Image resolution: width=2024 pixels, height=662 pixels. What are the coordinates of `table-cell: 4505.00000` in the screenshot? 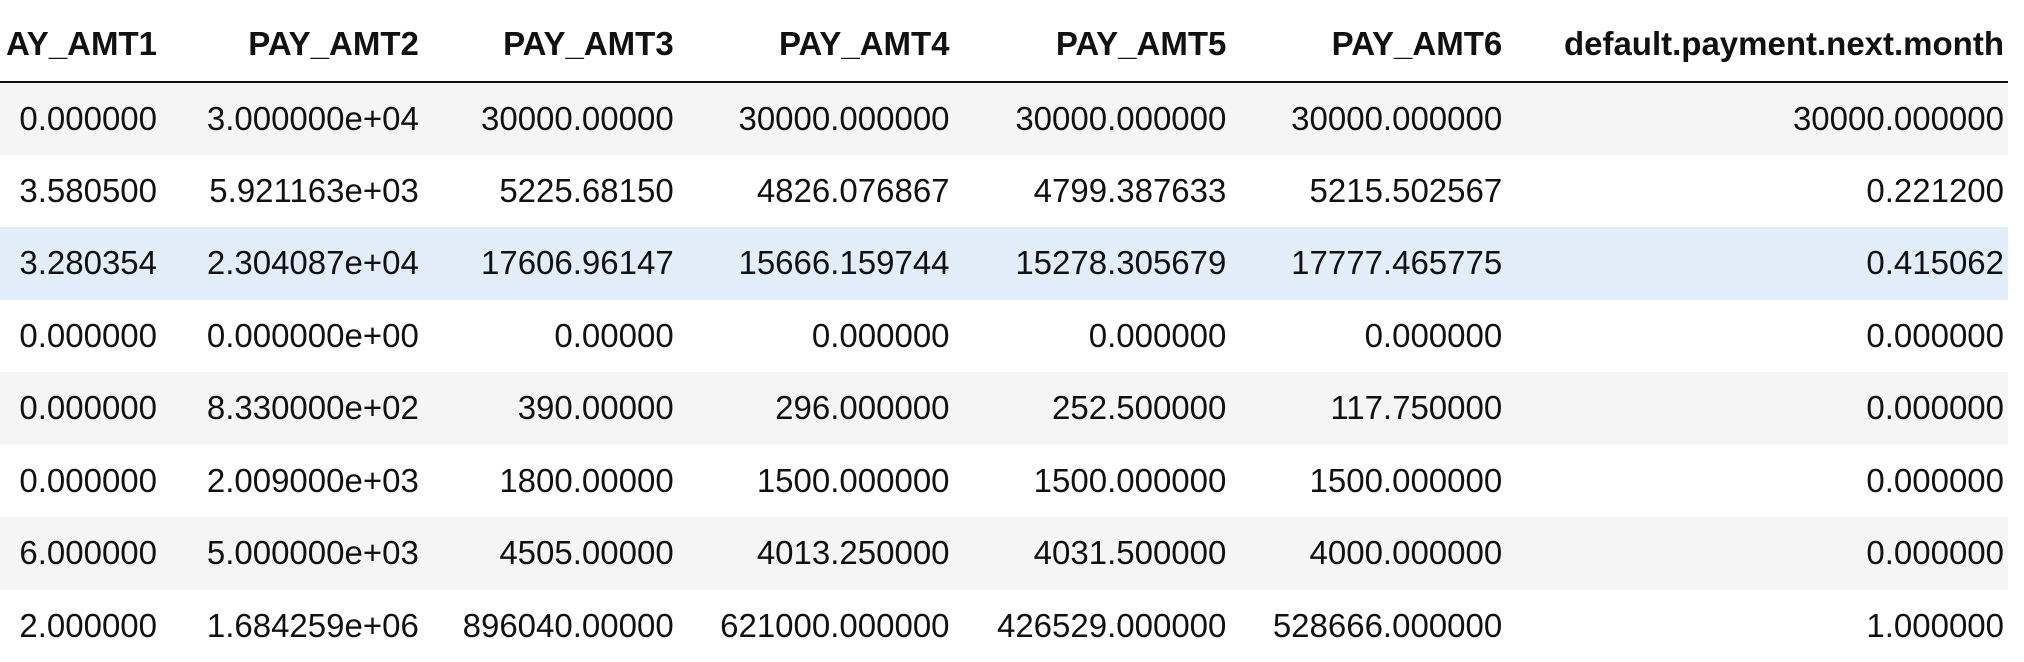 It's located at (550, 553).